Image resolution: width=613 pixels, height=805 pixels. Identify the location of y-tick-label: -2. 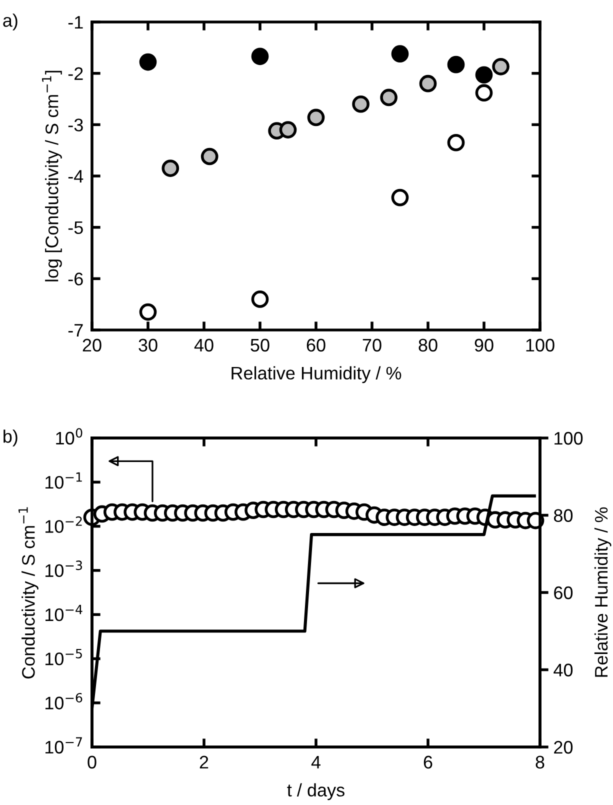
(75, 73).